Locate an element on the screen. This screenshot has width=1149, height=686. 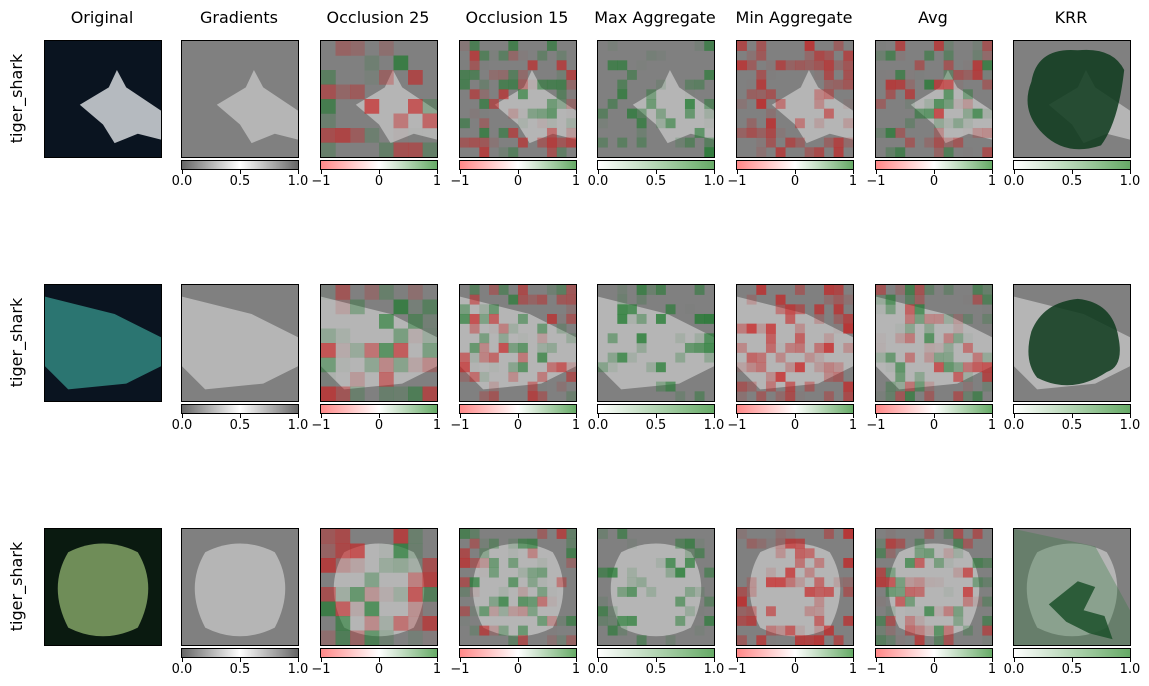
krr-segment is located at coordinates (1072, 587).